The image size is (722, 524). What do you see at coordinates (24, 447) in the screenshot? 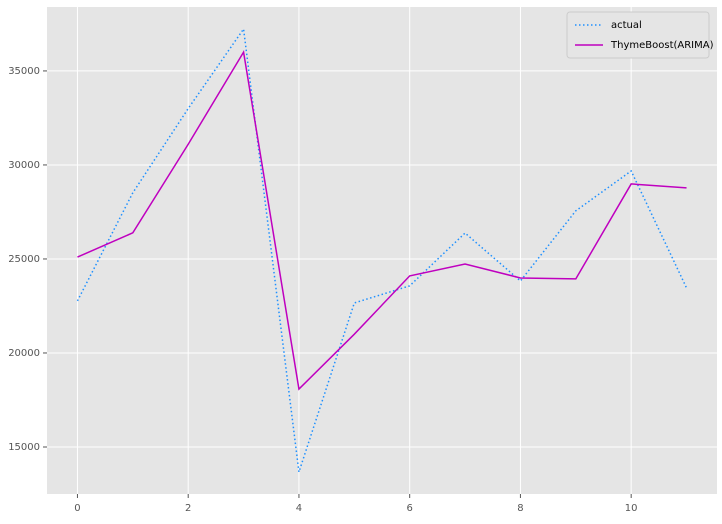
I see `y-tick-label: 15000` at bounding box center [24, 447].